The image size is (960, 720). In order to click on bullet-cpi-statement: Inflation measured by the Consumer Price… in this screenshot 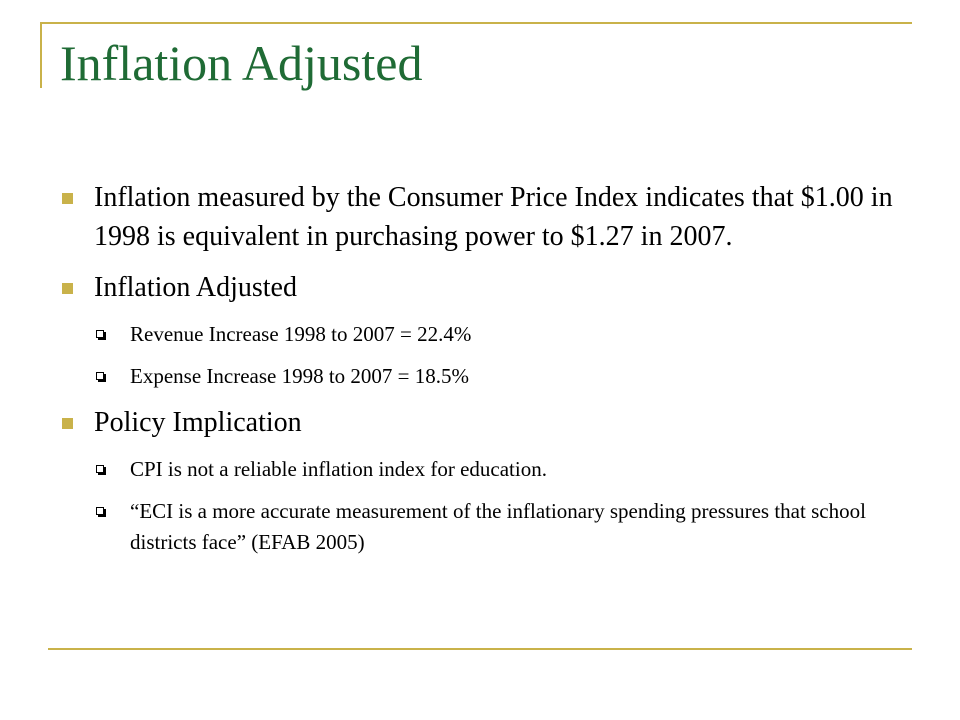, I will do `click(479, 217)`.